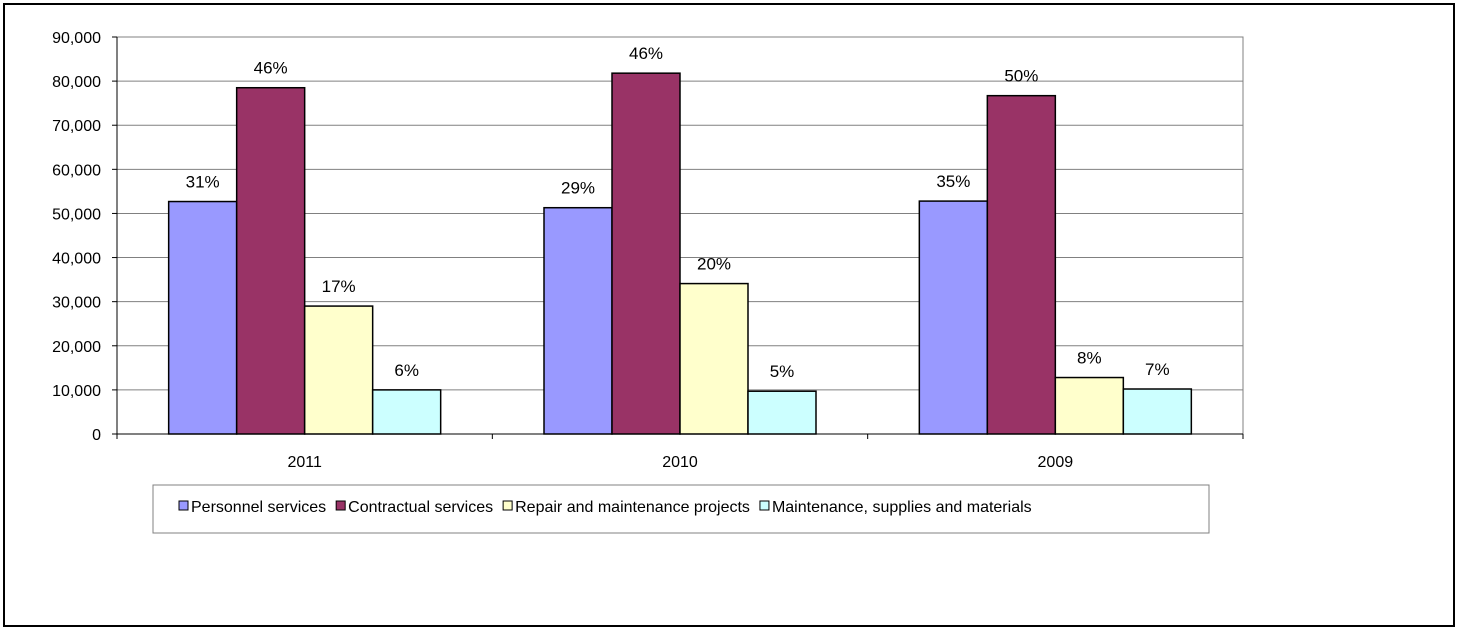 This screenshot has height=632, width=1462. Describe the element at coordinates (1089, 358) in the screenshot. I see `data-label: 8%` at that location.